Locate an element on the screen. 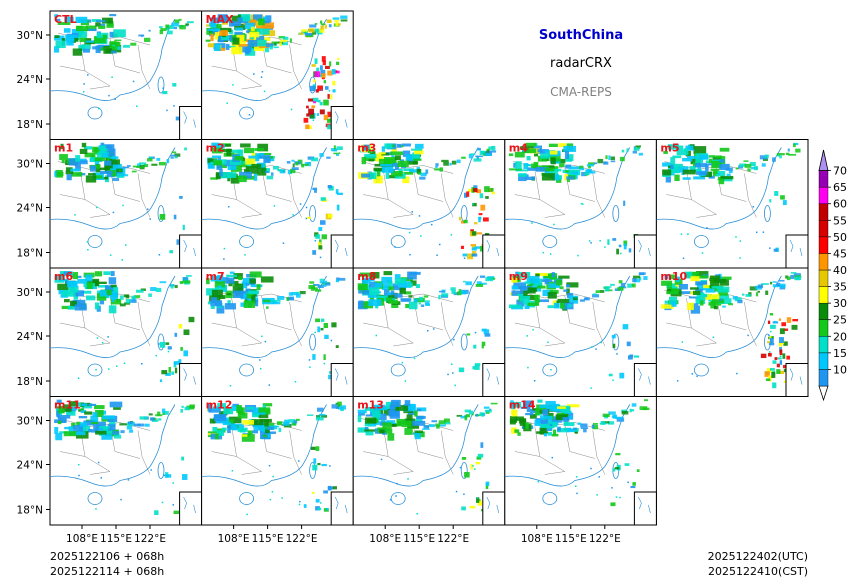  panel-m1: m1 is located at coordinates (126, 204).